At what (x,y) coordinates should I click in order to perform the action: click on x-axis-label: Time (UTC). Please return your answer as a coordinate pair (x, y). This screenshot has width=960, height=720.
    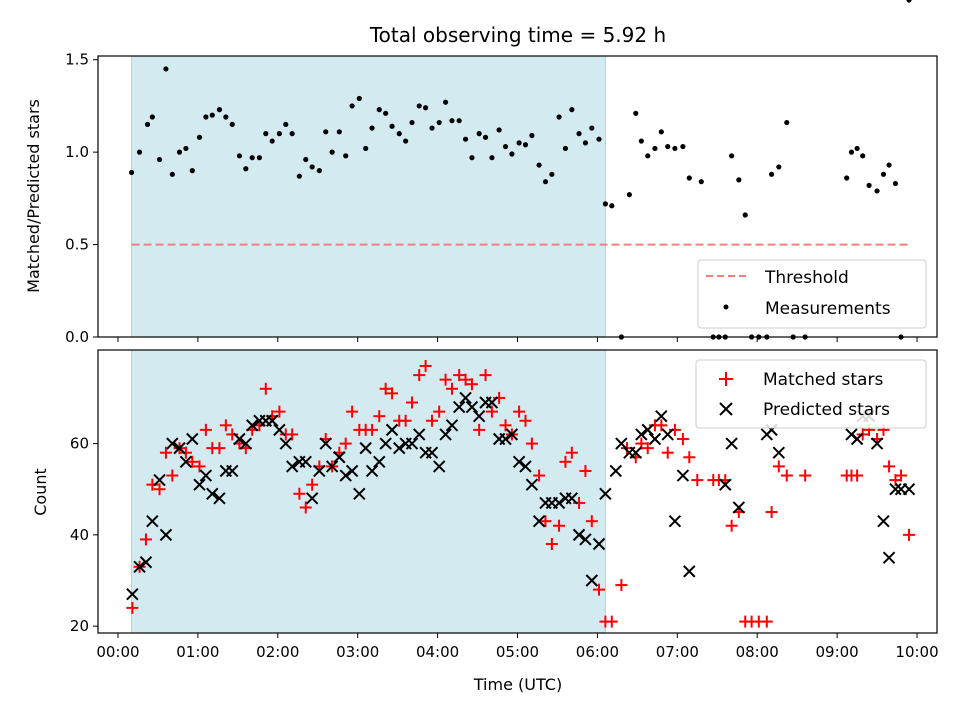
    Looking at the image, I should click on (517, 684).